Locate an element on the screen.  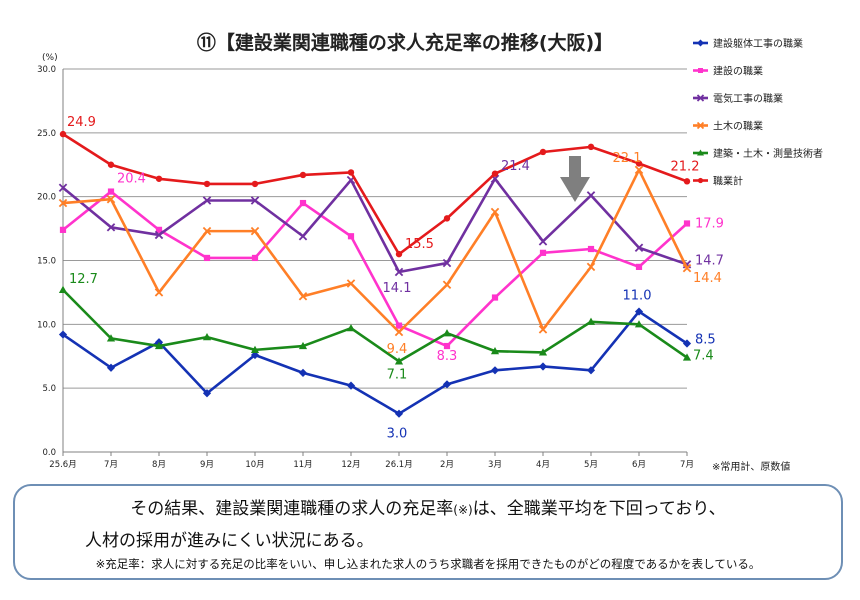
data-label: 14.1 is located at coordinates (397, 288).